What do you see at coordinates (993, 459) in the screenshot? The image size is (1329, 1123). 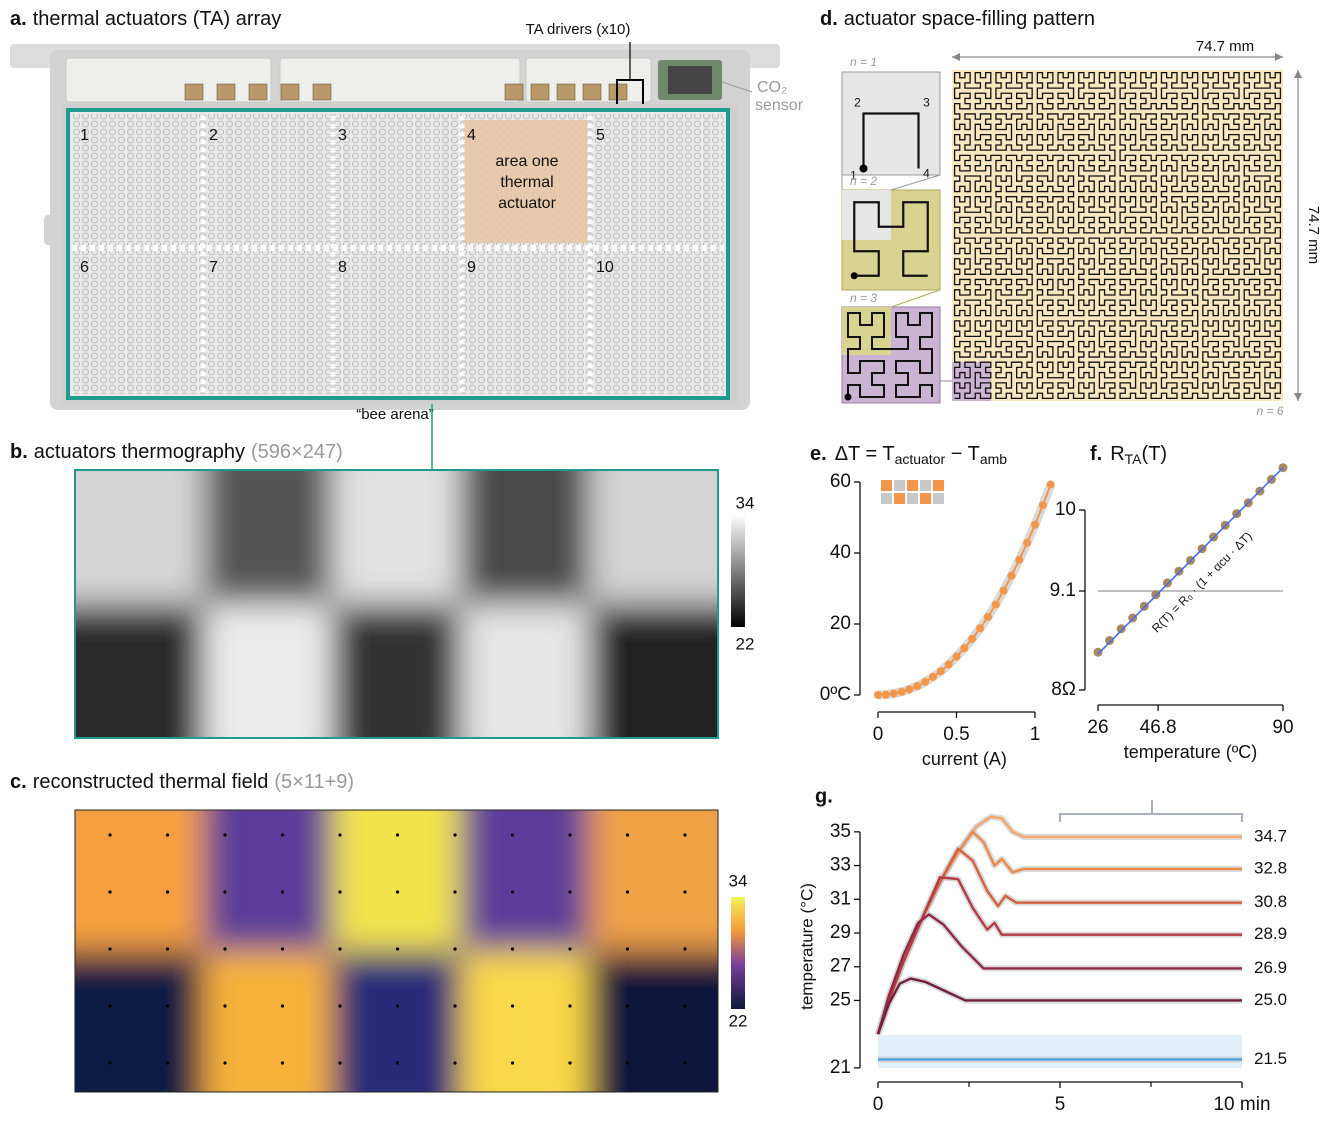 I see `title-sub: amb` at bounding box center [993, 459].